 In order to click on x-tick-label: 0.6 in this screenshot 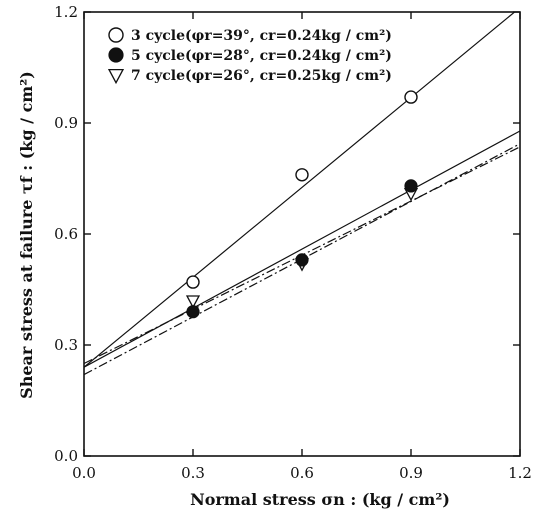, I will do `click(302, 473)`.